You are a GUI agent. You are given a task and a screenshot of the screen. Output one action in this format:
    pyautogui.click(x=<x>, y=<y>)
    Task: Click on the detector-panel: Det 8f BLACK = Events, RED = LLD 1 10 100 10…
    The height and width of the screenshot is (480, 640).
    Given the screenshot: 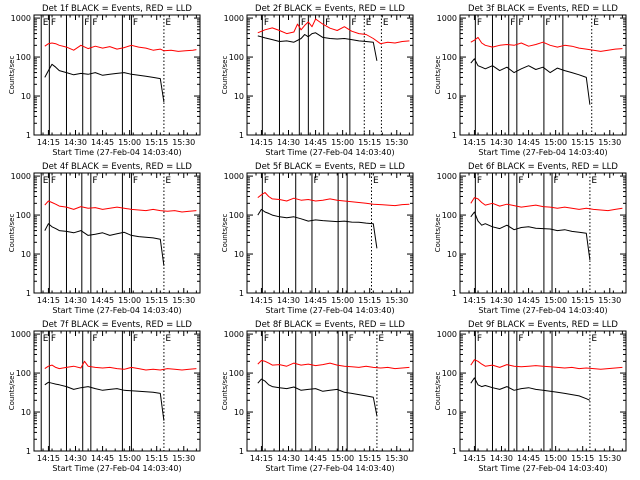 What is the action you would take?
    pyautogui.click(x=317, y=396)
    